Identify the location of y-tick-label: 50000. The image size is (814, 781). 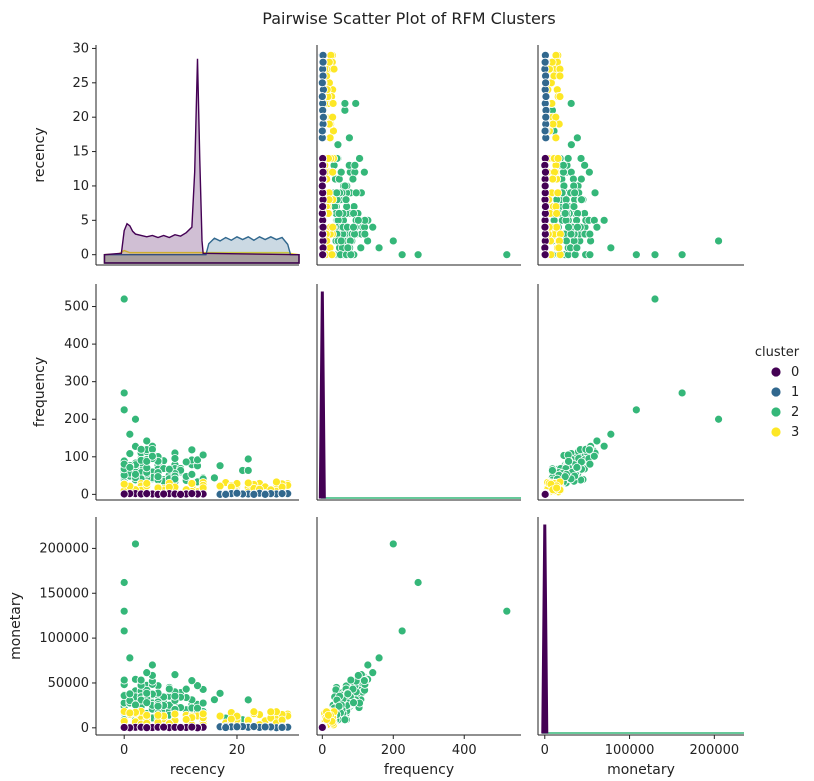
(68, 683).